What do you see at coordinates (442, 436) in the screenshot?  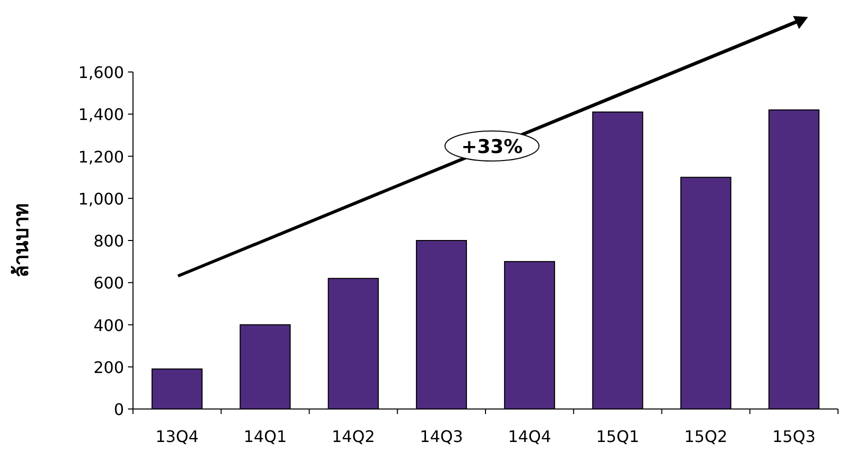 I see `x-tick-label: 14Q3` at bounding box center [442, 436].